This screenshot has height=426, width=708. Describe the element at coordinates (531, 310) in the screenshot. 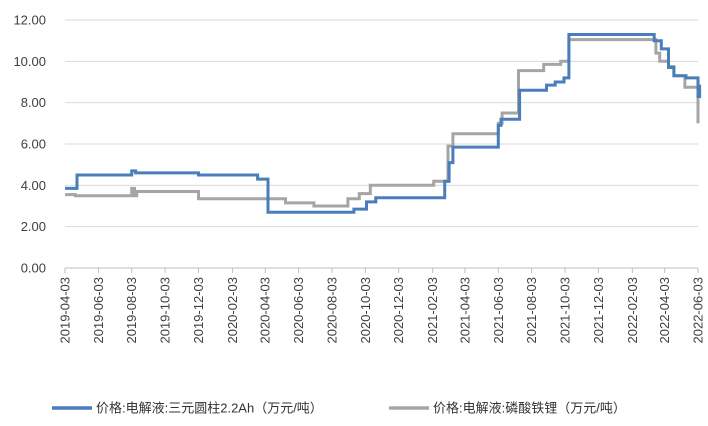

I see `x-tick-label: 2021-08-03` at that location.